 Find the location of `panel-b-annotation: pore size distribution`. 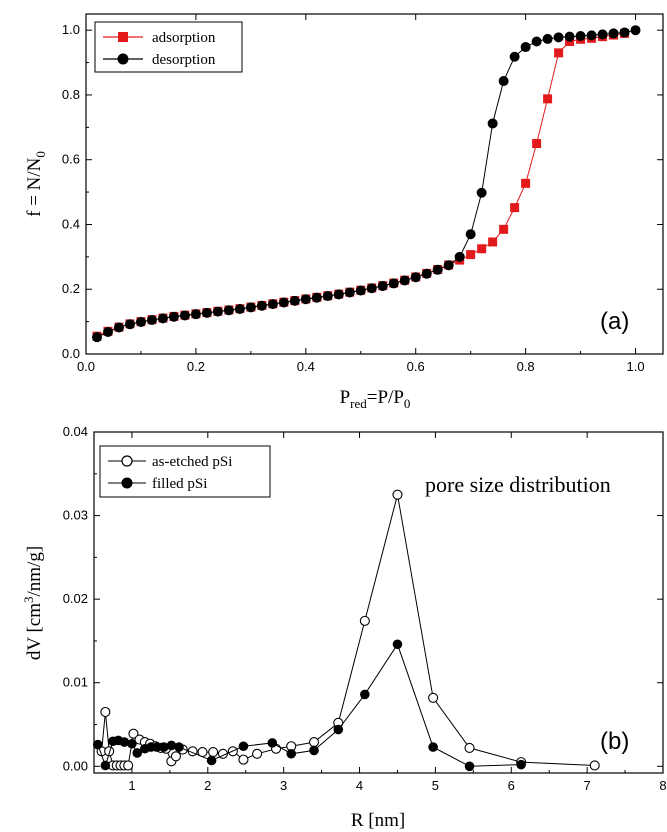

panel-b-annotation: pore size distribution is located at coordinates (518, 484).